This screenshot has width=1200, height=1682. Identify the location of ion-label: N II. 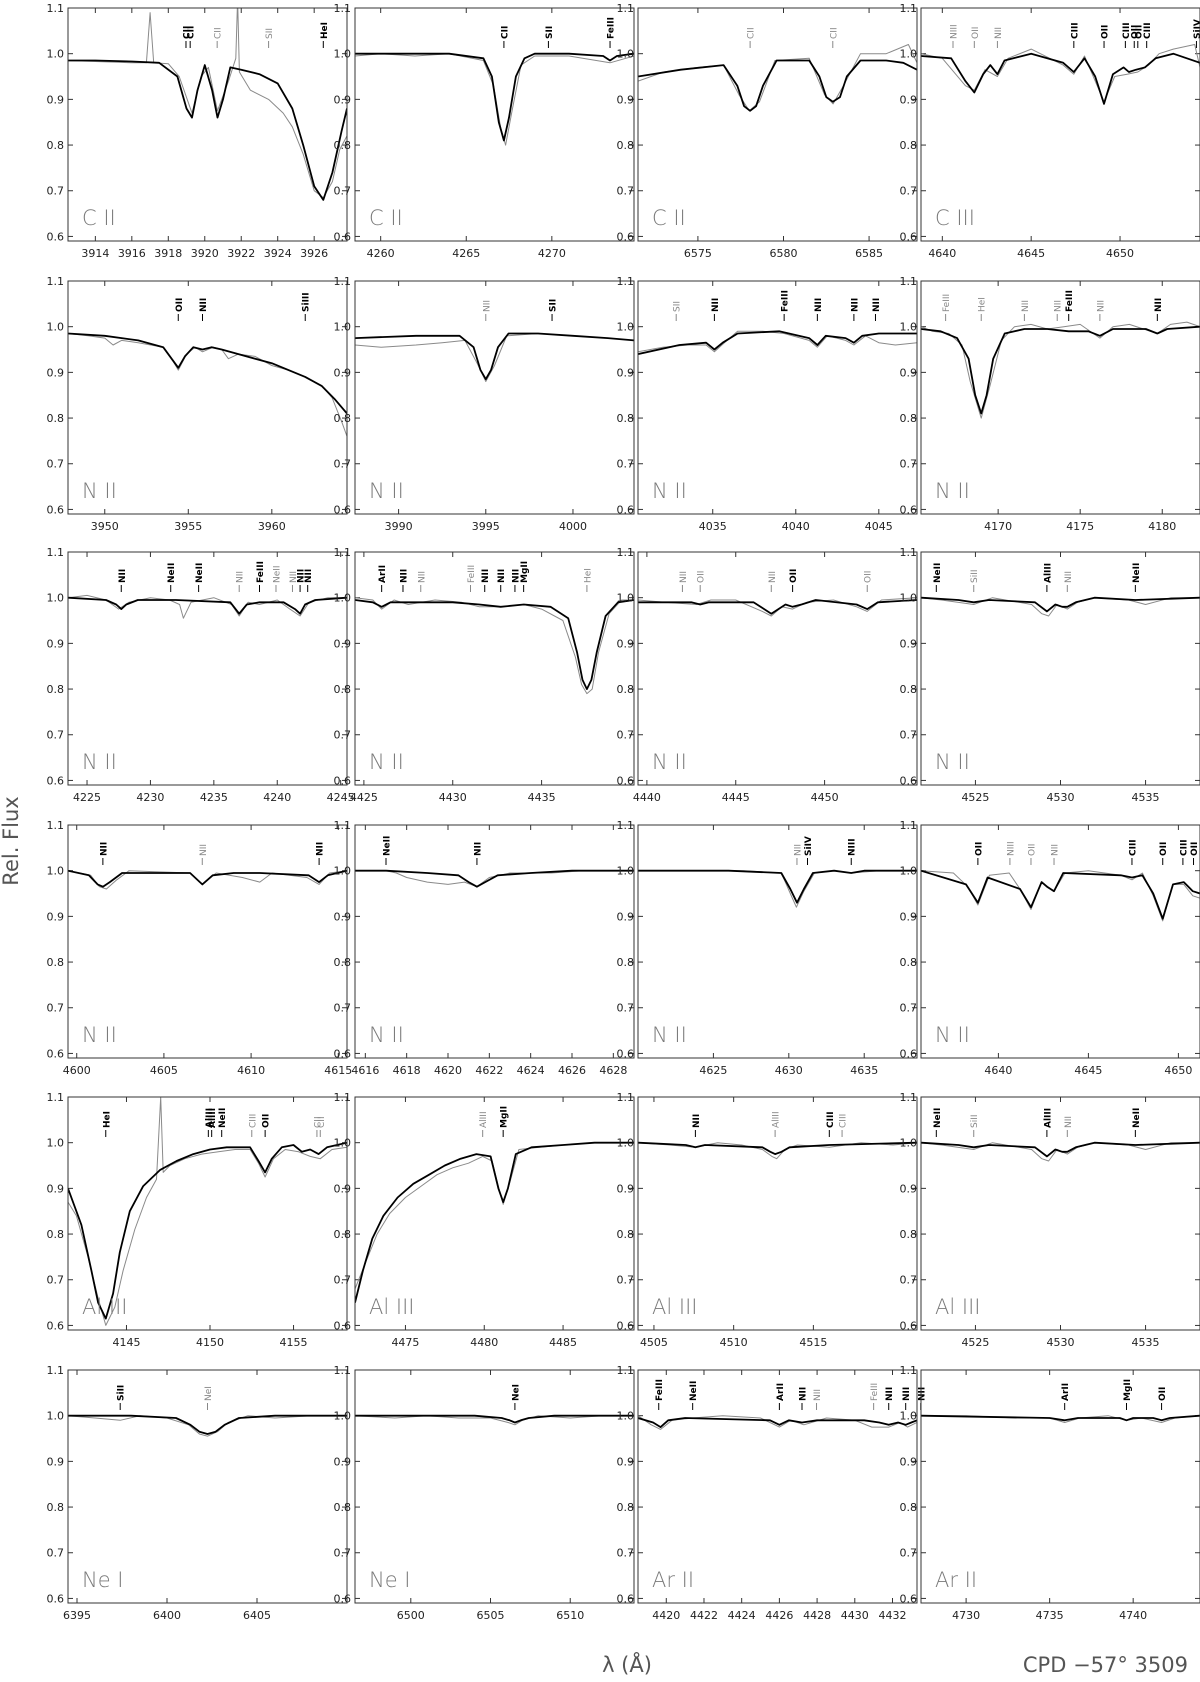
(386, 491).